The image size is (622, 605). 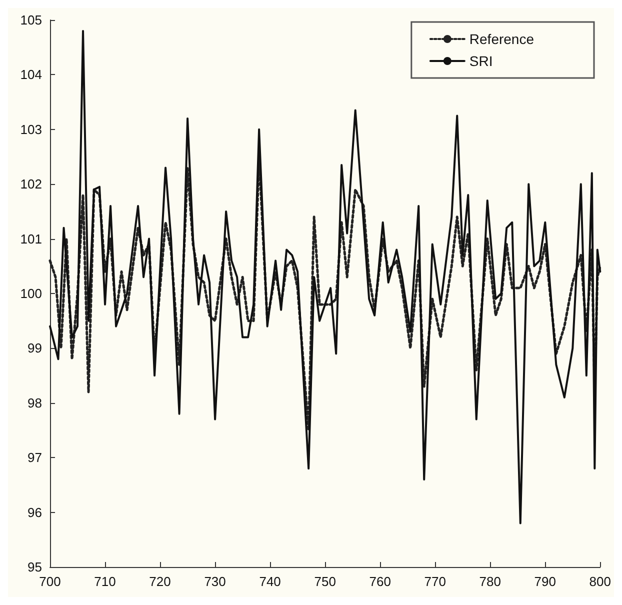 I want to click on y-tick-label: 104, so click(x=31, y=74).